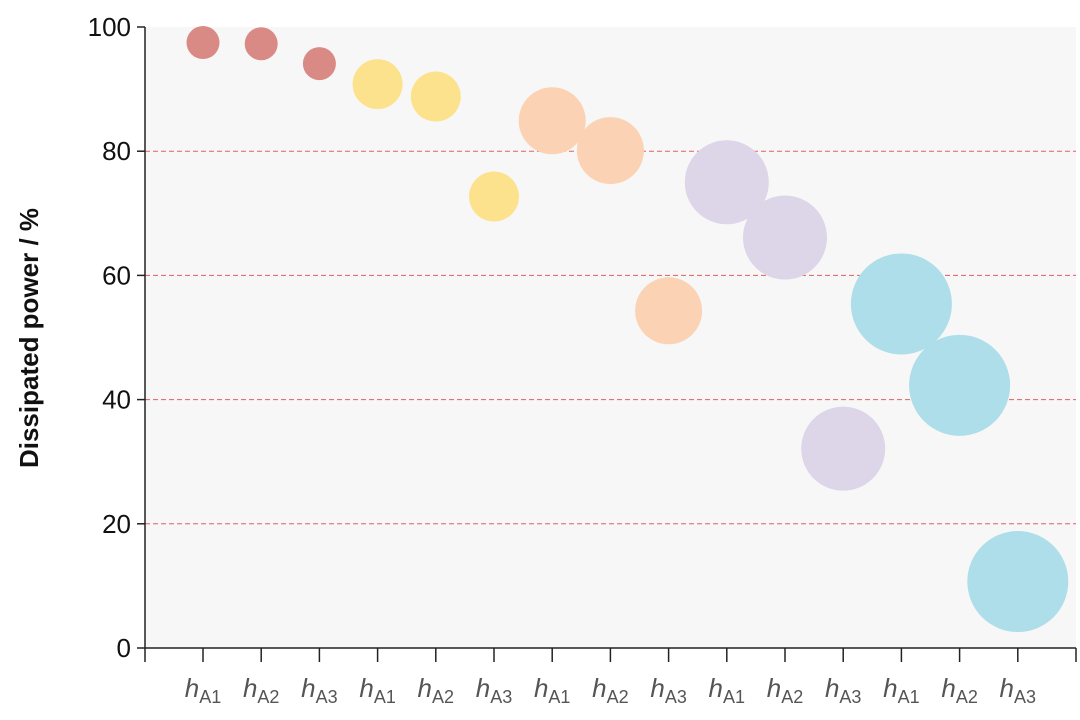 The image size is (1080, 720). Describe the element at coordinates (552, 690) in the screenshot. I see `x-tick-label-7: hA1` at that location.